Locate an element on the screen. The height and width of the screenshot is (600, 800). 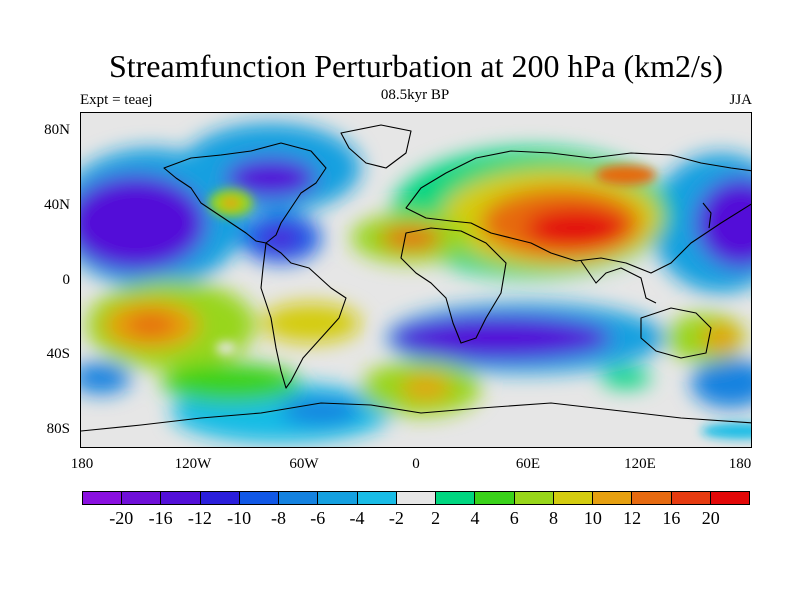
colorbar-tick-label: 12 is located at coordinates (632, 518).